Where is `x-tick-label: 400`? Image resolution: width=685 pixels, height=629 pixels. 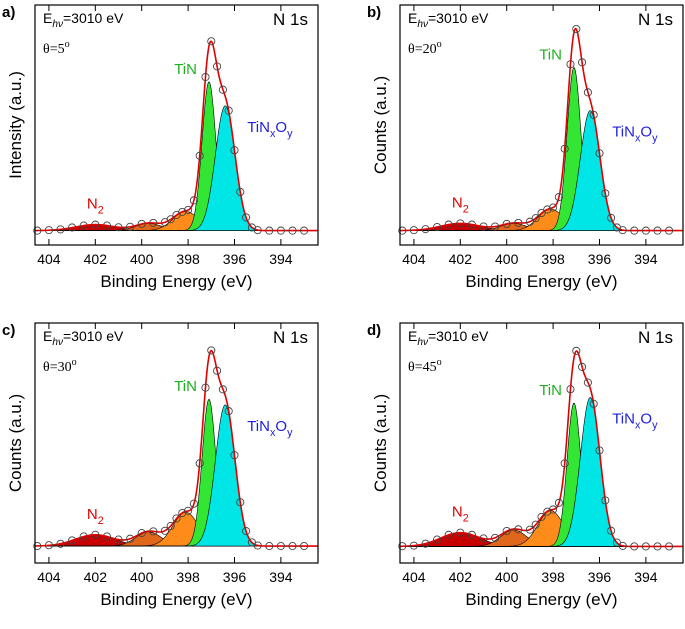
x-tick-label: 400 is located at coordinates (142, 577).